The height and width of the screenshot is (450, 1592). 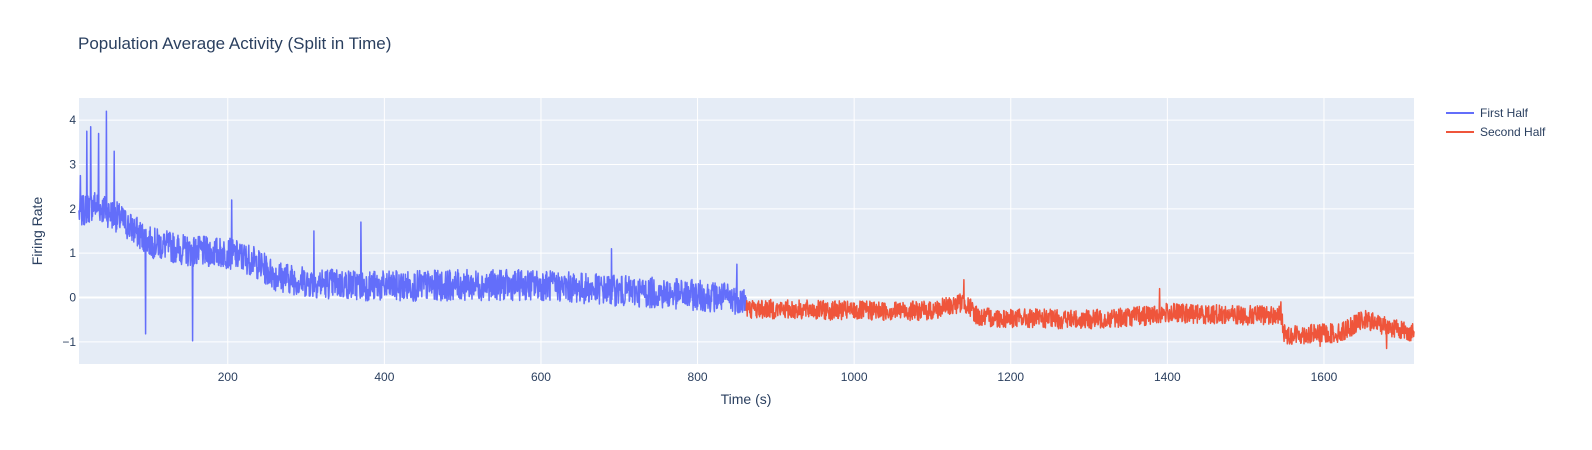 I want to click on x-tick-label: 600, so click(x=541, y=377).